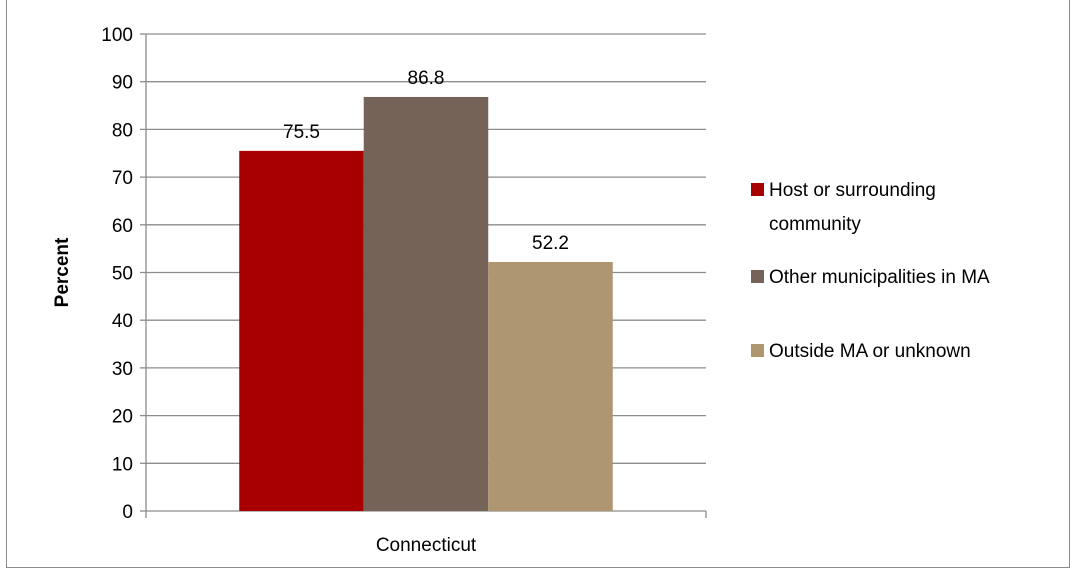  Describe the element at coordinates (870, 351) in the screenshot. I see `legend-label: Outside MA or unknown` at that location.